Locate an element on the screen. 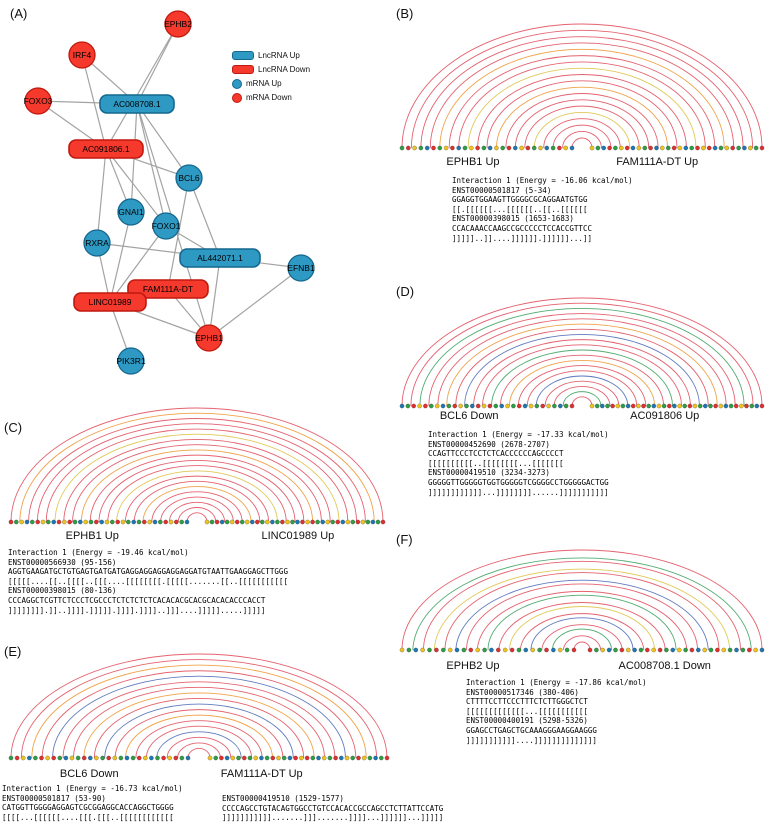 The image size is (774, 837). mrna-up-swatch is located at coordinates (237, 83).